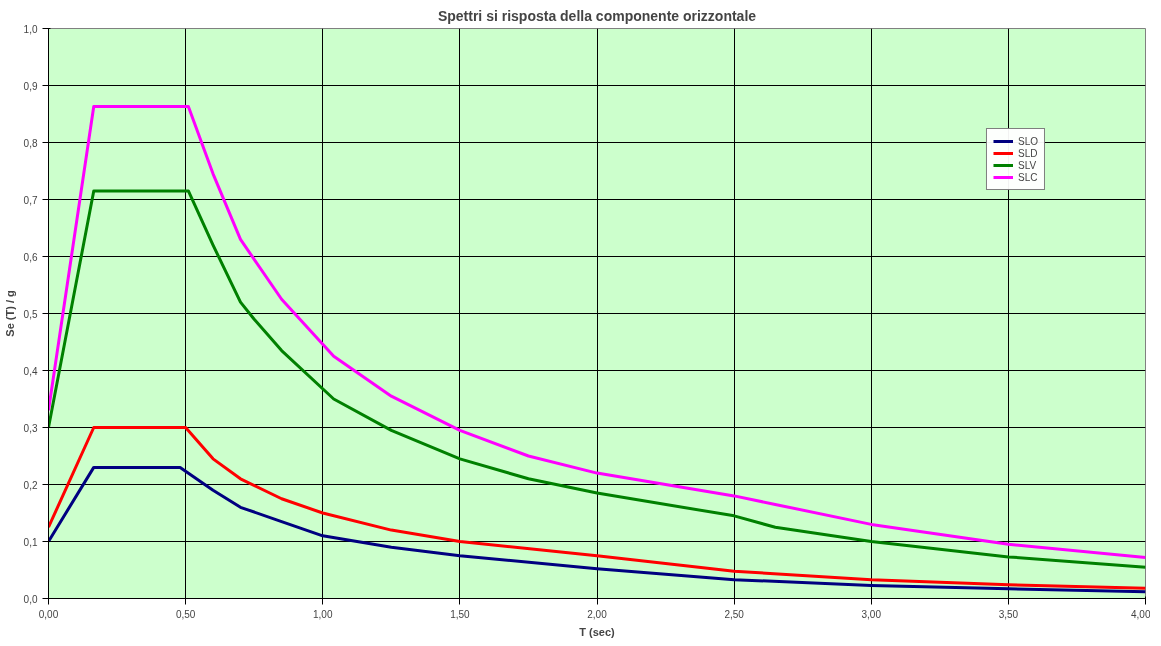 This screenshot has width=1161, height=646. What do you see at coordinates (1027, 153) in the screenshot?
I see `legend-label: SLD` at bounding box center [1027, 153].